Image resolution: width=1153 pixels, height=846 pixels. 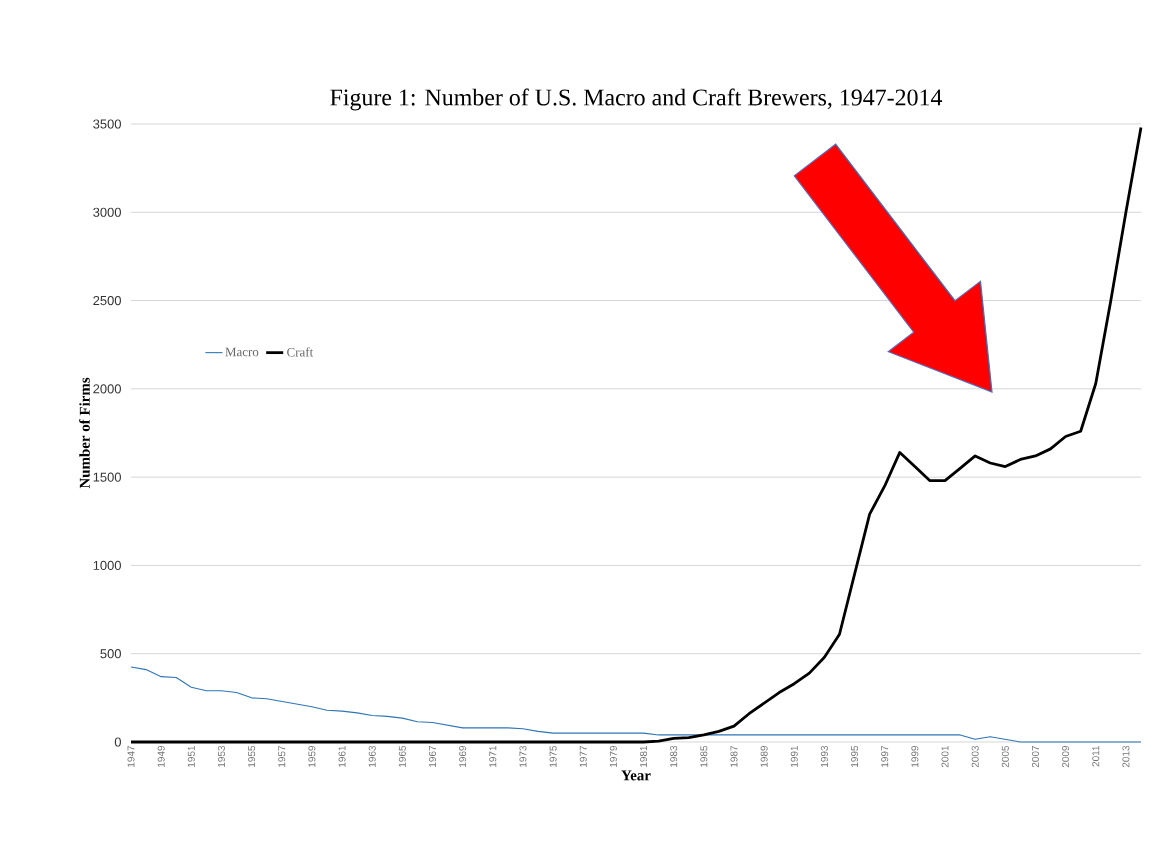 What do you see at coordinates (107, 565) in the screenshot?
I see `y-tick-label: 1000` at bounding box center [107, 565].